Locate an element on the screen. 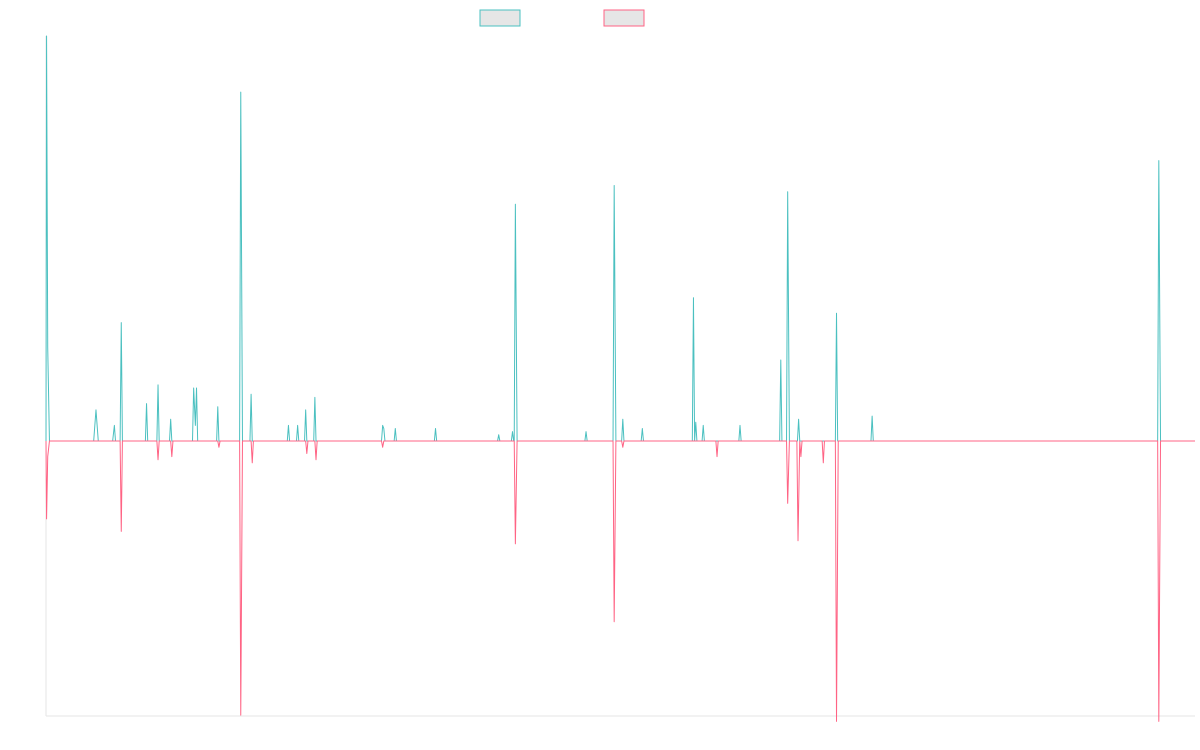 The height and width of the screenshot is (750, 1200). legend is located at coordinates (562, 18).